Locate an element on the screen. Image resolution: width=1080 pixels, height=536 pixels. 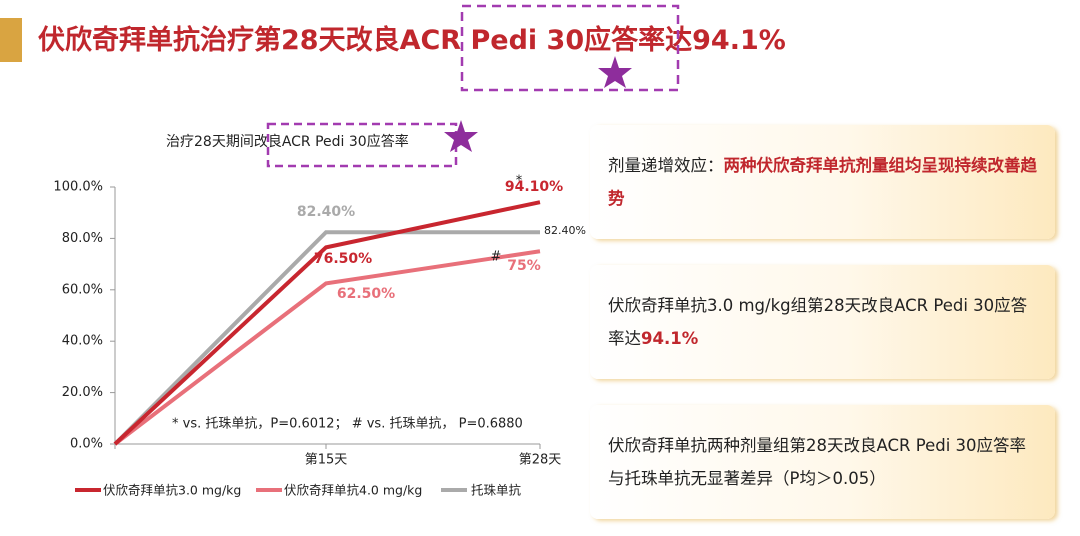
info-panel: 剂量递增效应：两种伏欣奇拜单抗剂量组均呈现持续改善趋势 is located at coordinates (822, 182).